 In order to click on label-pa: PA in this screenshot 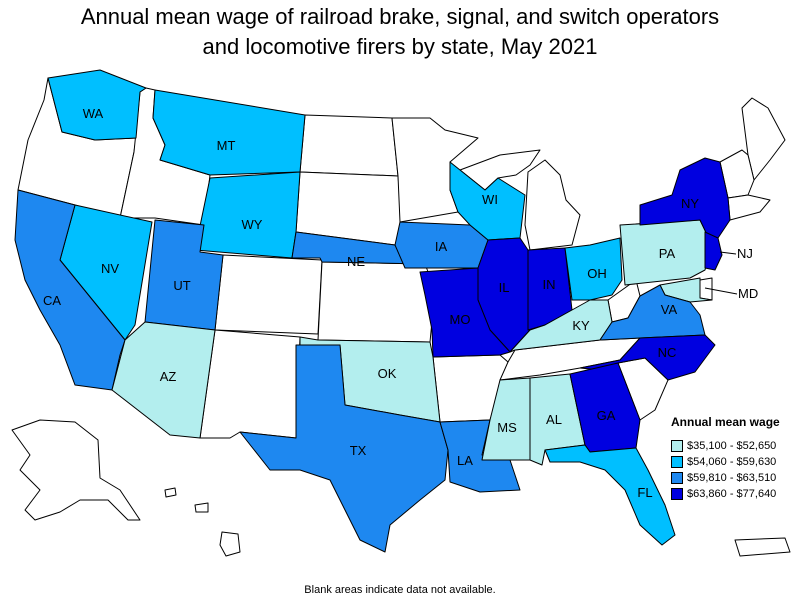, I will do `click(667, 253)`.